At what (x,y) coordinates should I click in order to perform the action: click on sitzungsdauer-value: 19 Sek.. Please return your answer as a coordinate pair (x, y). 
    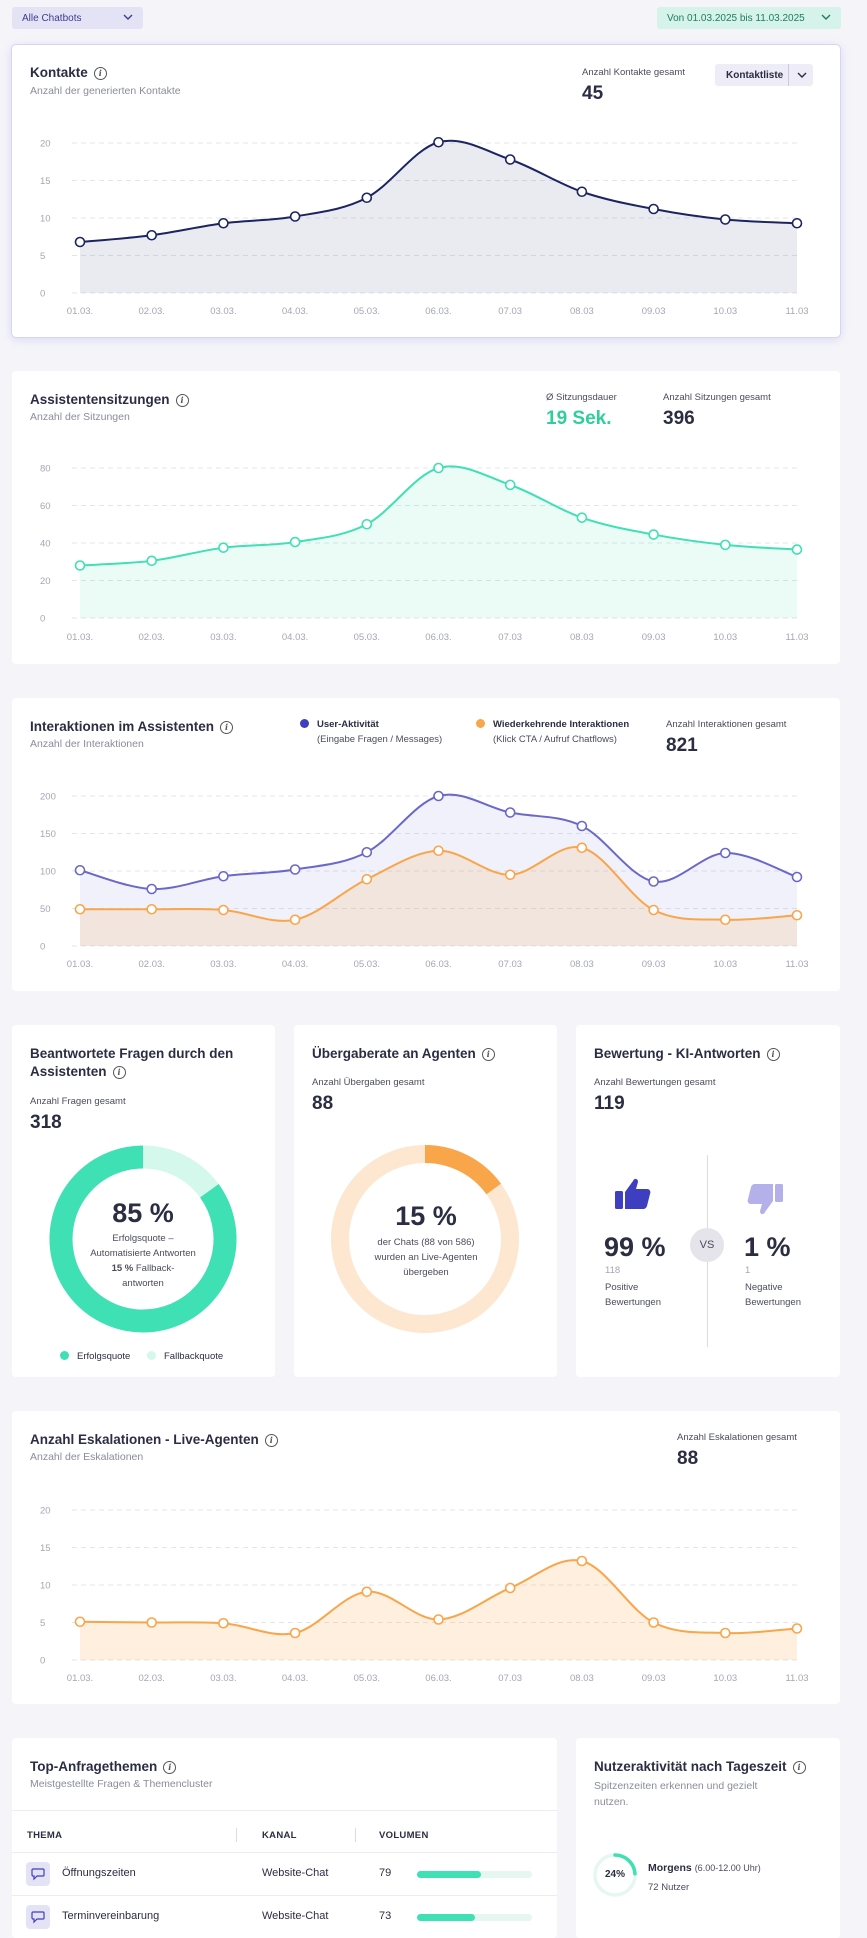
    Looking at the image, I should click on (579, 418).